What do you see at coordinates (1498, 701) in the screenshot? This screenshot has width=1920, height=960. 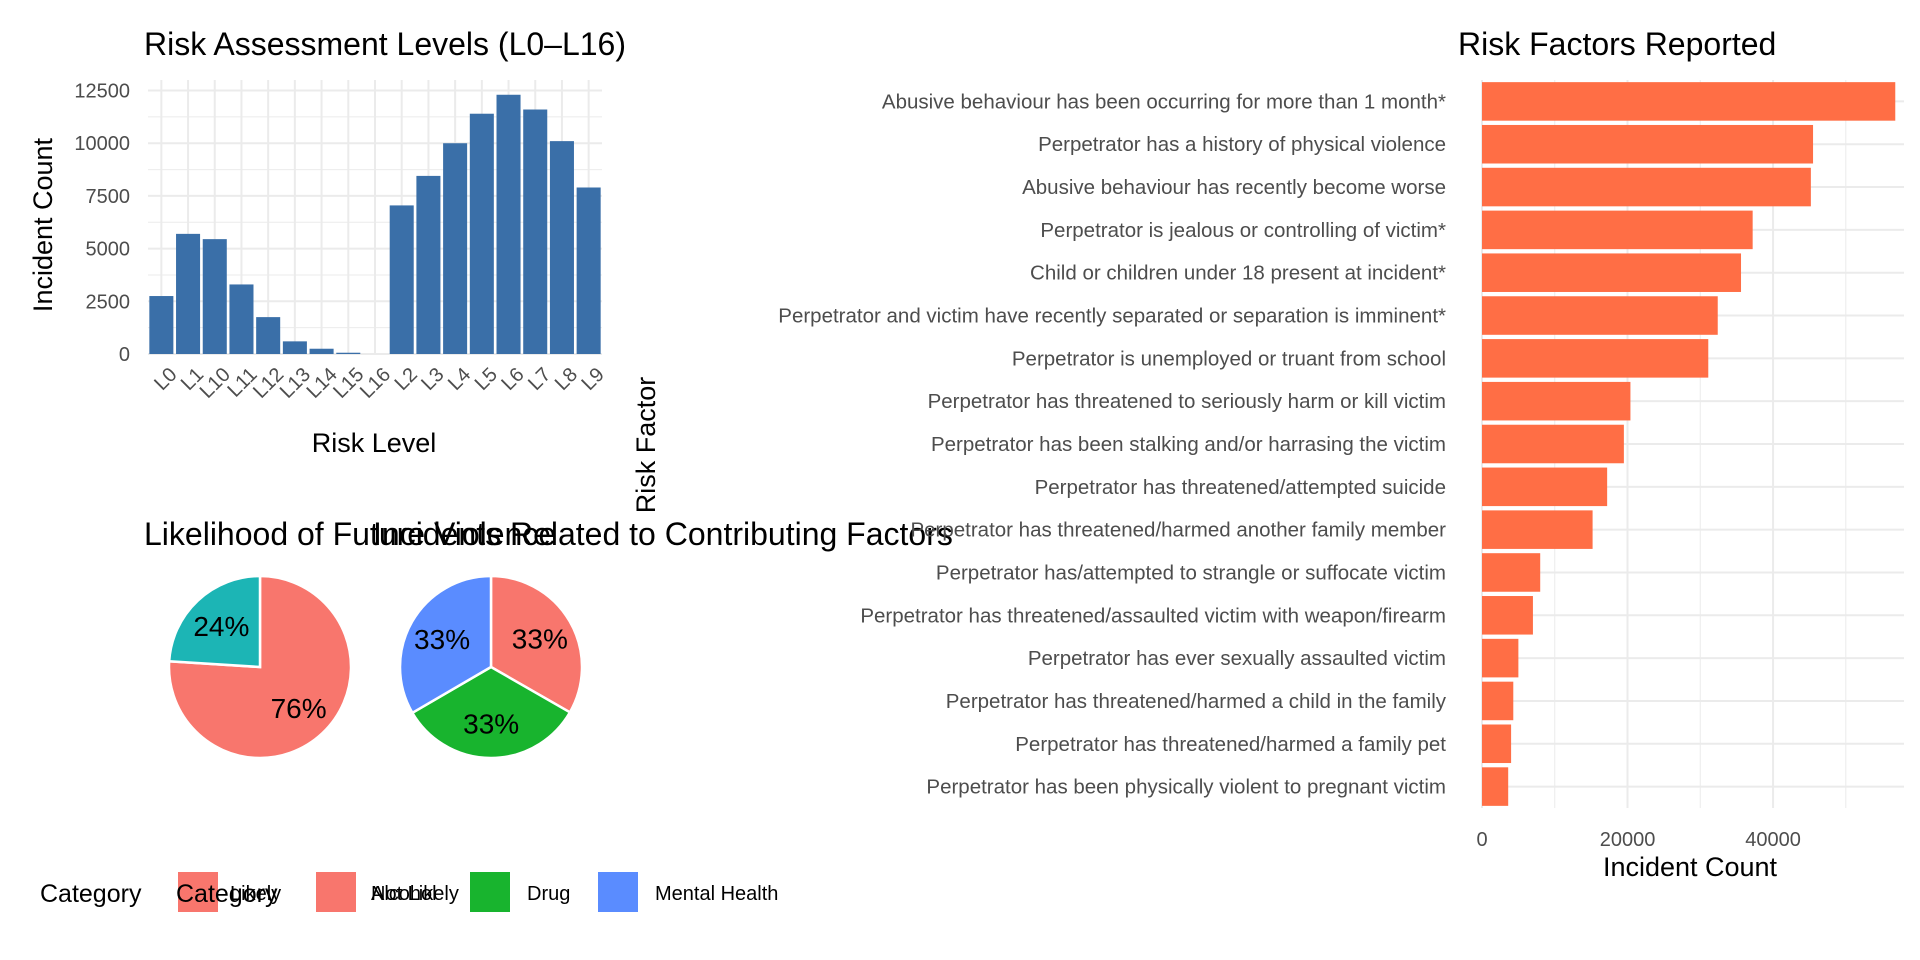 I see `bar-perpetrator-has-threatened-harmed-a-chil` at bounding box center [1498, 701].